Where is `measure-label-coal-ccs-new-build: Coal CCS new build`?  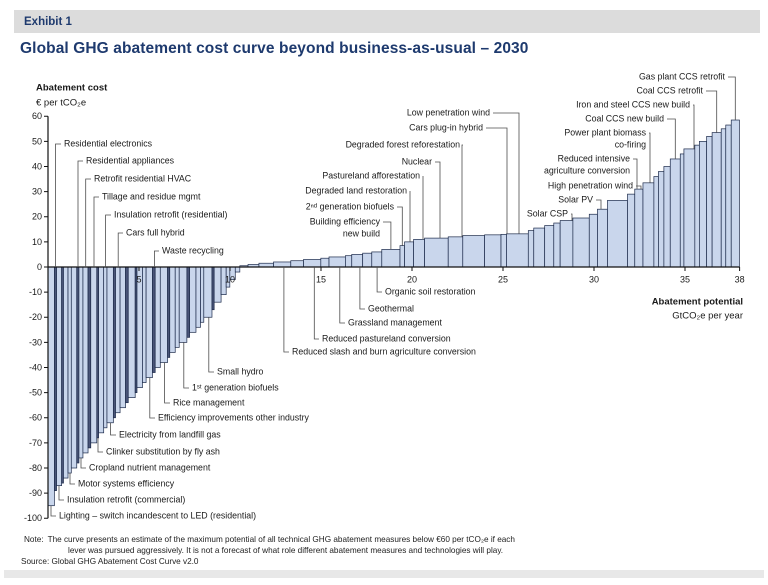
measure-label-coal-ccs-new-build: Coal CCS new build is located at coordinates (624, 118).